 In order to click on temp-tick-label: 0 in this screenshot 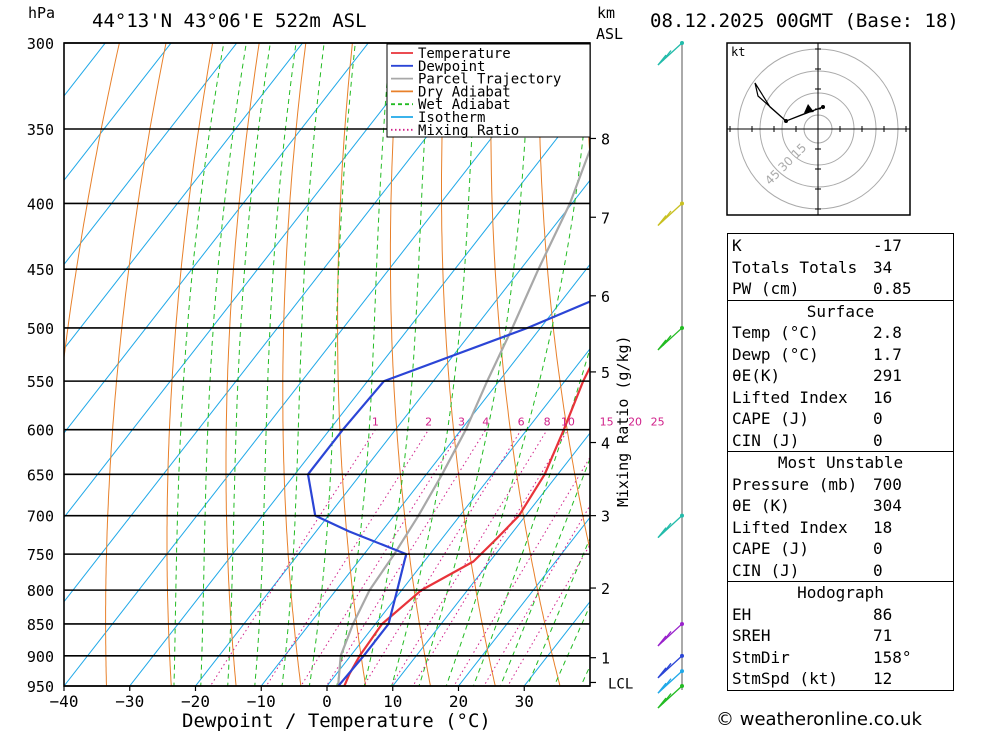, I will do `click(327, 701)`.